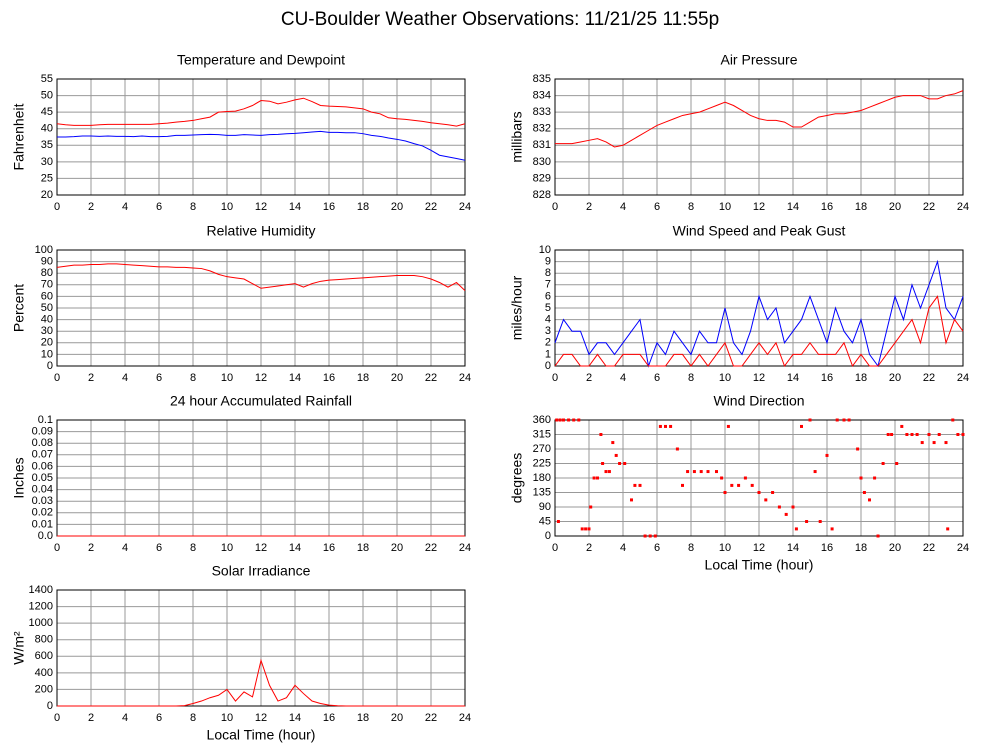 The image size is (1000, 745). What do you see at coordinates (47, 95) in the screenshot?
I see `y-tick-label: 50` at bounding box center [47, 95].